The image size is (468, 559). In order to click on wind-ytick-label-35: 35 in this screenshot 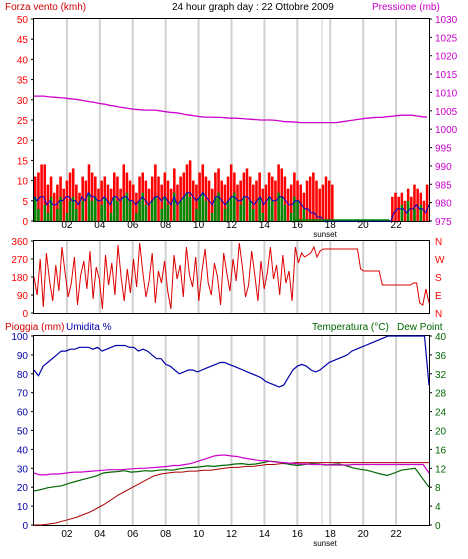, I will do `click(23, 81)`.